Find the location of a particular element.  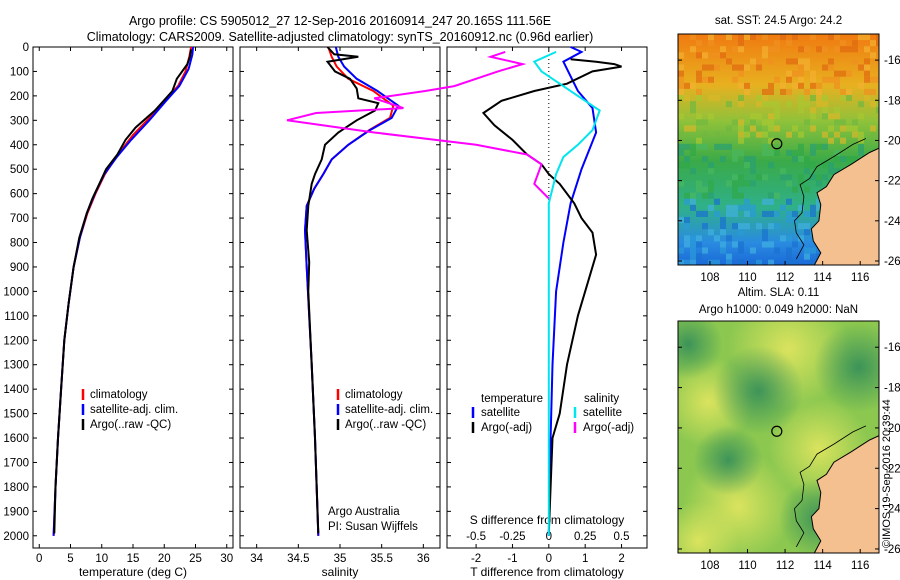

legend-label: satellite is located at coordinates (500, 413).